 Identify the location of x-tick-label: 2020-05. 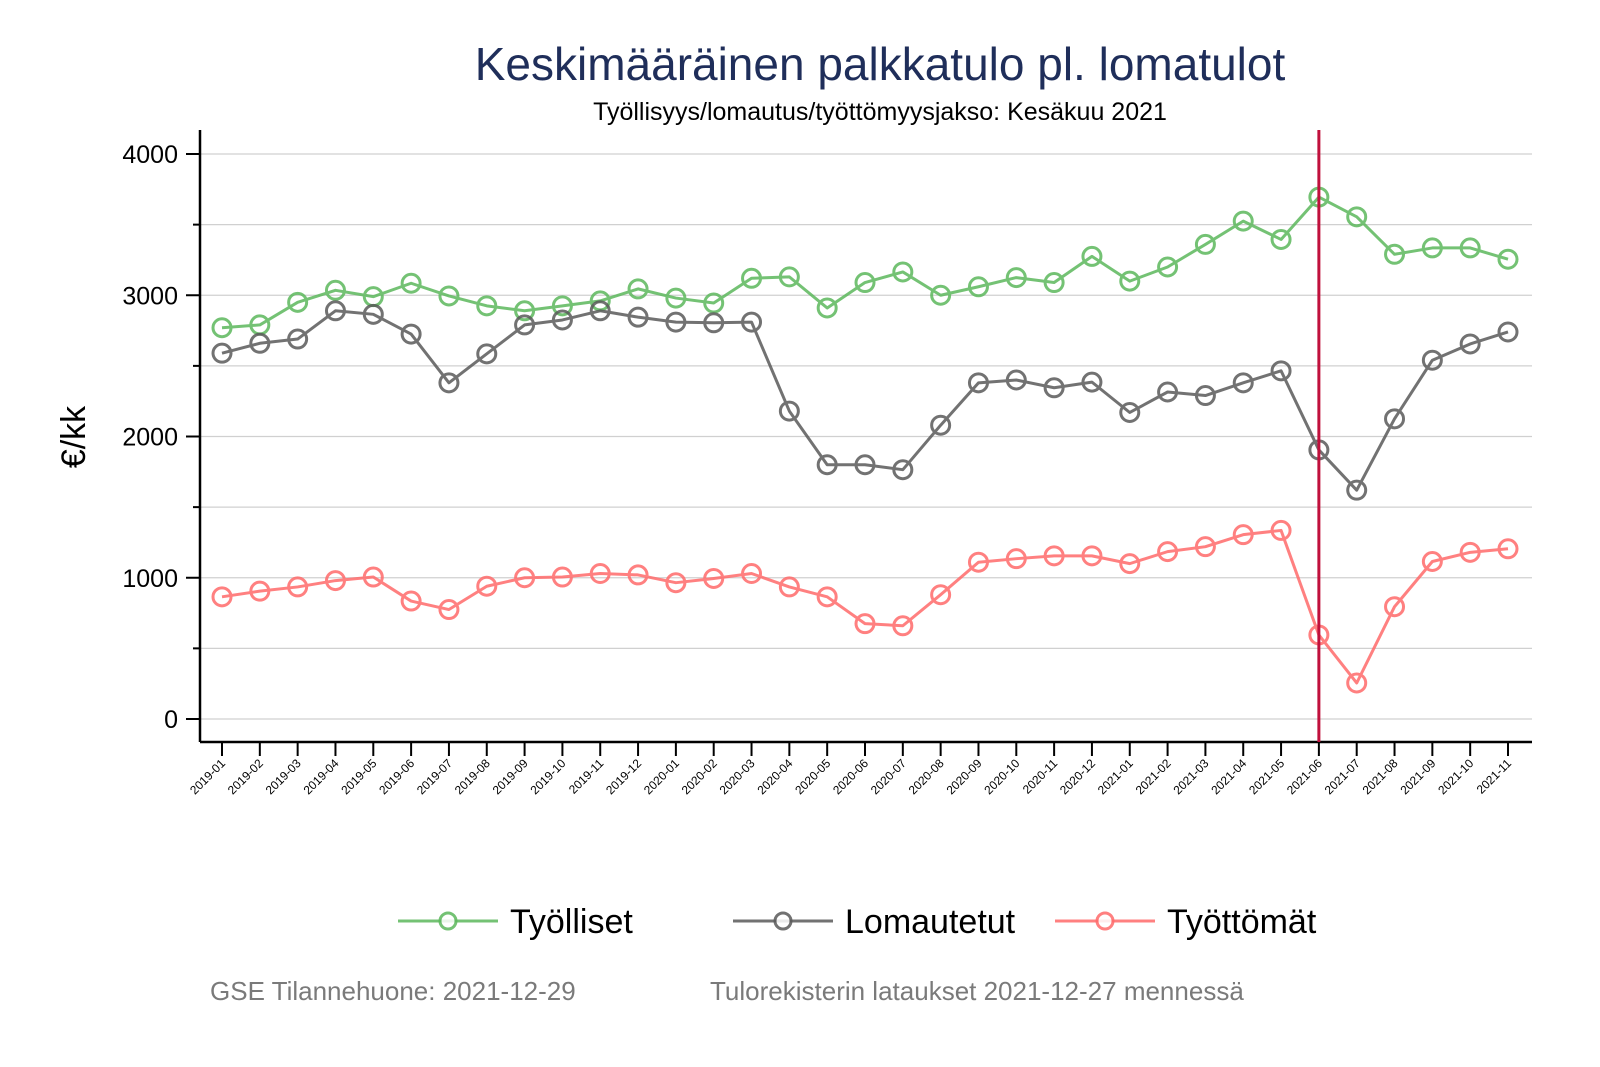
(812, 776).